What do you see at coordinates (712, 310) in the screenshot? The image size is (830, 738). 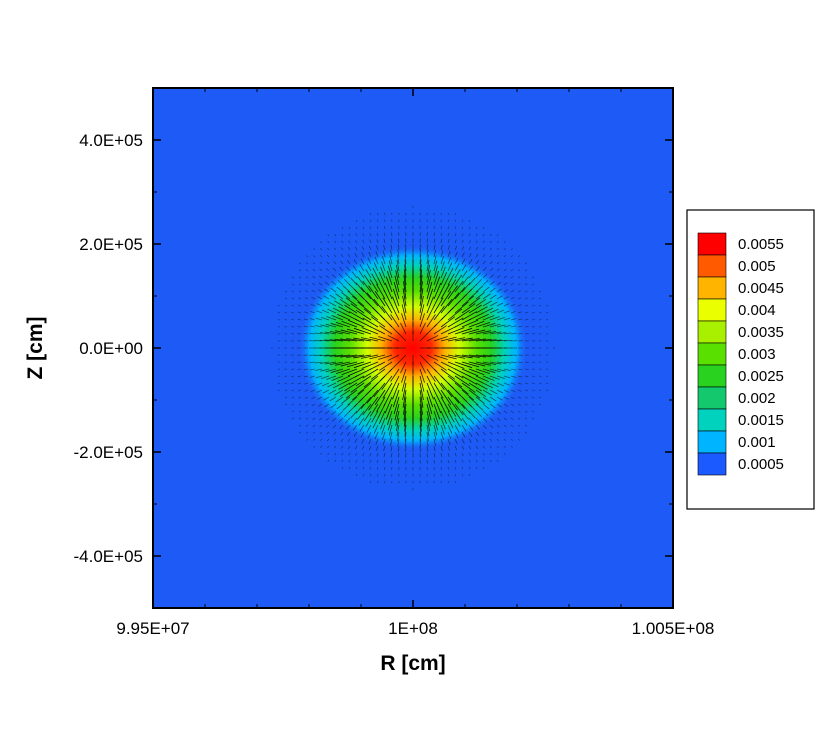 I see `legend-swatch` at bounding box center [712, 310].